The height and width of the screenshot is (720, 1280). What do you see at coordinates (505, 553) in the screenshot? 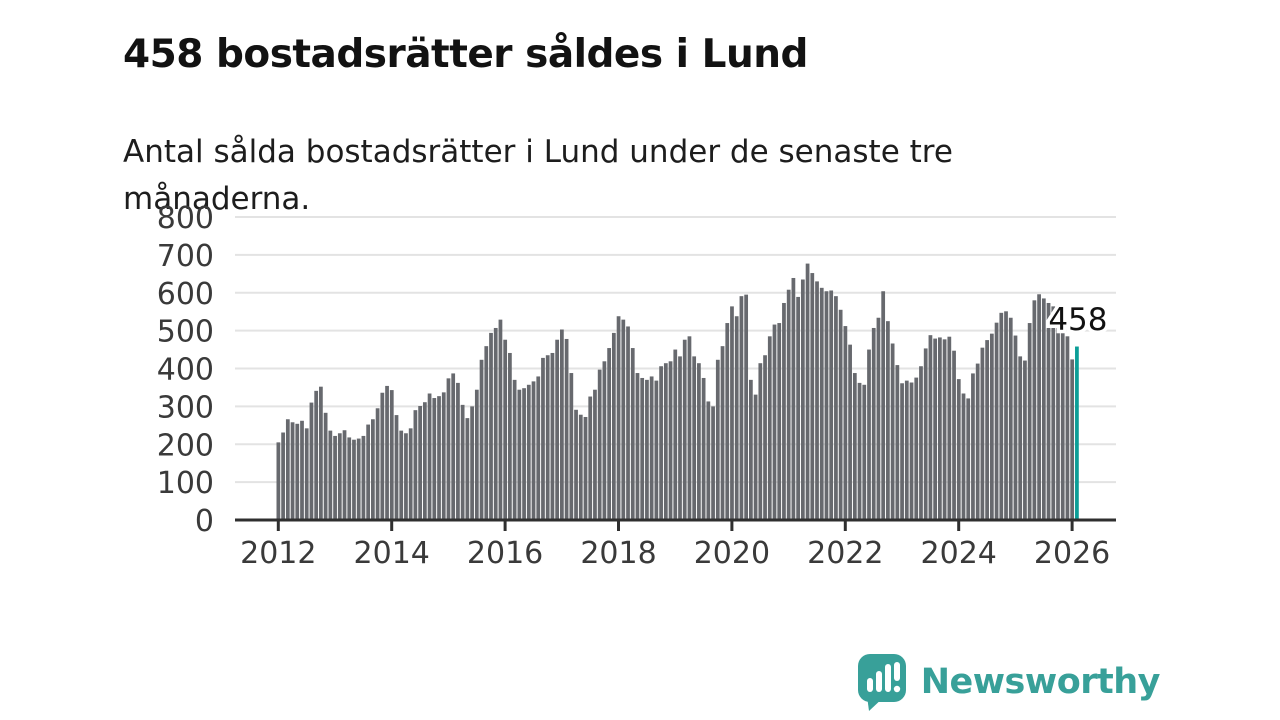
I see `x-axis-tick-label: 2016` at bounding box center [505, 553].